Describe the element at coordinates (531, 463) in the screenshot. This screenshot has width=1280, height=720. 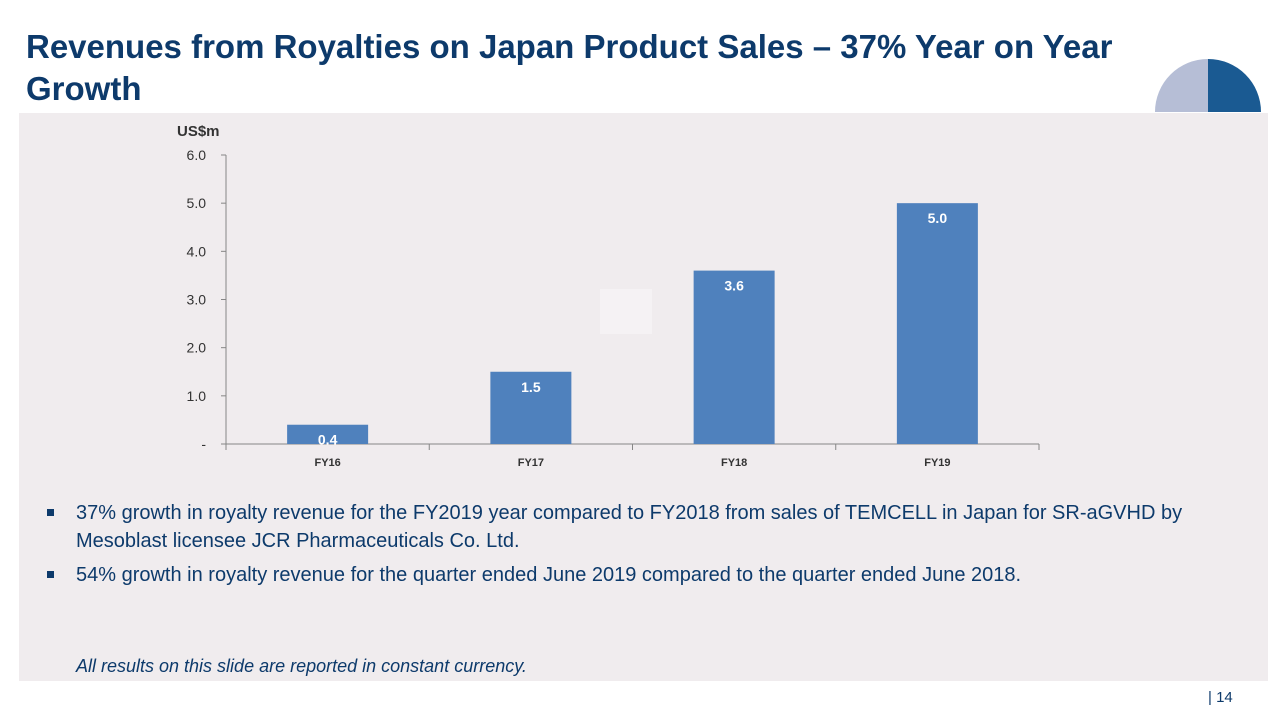
I see `x-tick-label: FY17` at that location.